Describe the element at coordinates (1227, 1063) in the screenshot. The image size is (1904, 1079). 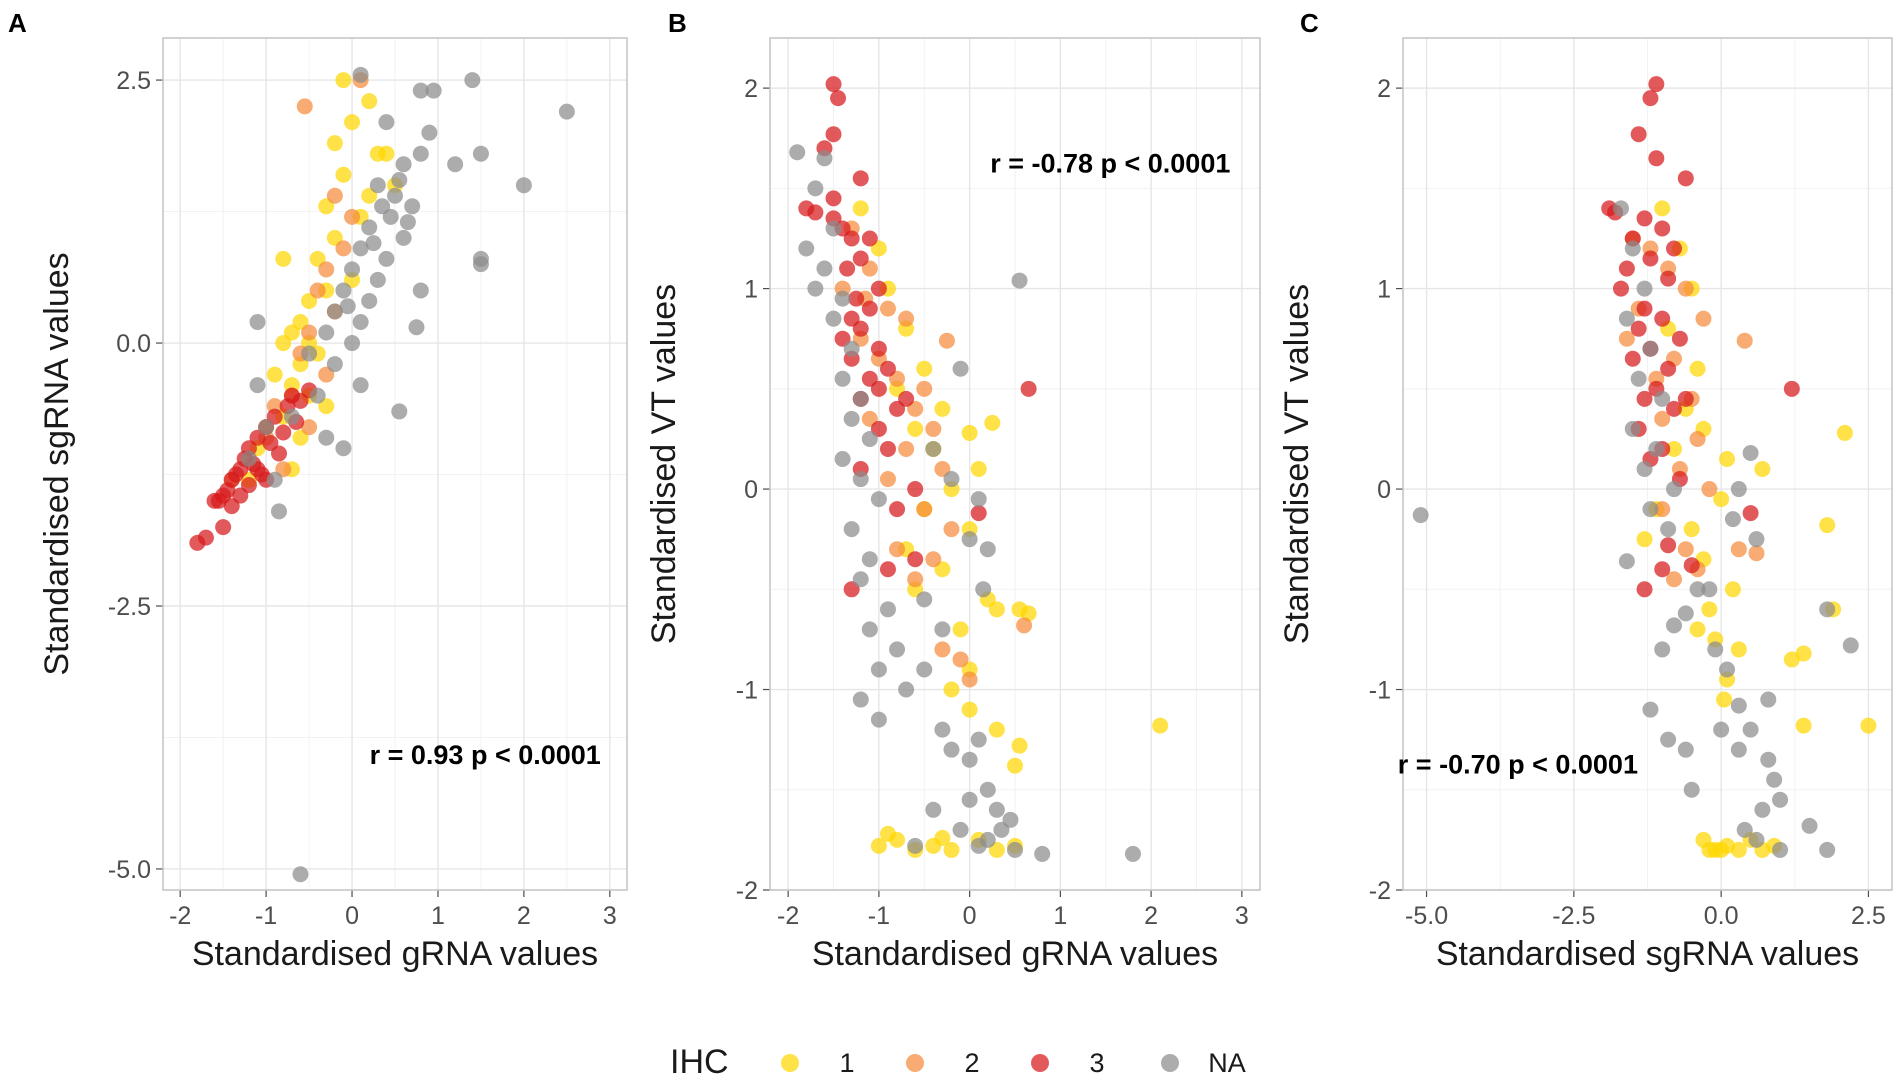
I see `legend-label-na: NA` at that location.